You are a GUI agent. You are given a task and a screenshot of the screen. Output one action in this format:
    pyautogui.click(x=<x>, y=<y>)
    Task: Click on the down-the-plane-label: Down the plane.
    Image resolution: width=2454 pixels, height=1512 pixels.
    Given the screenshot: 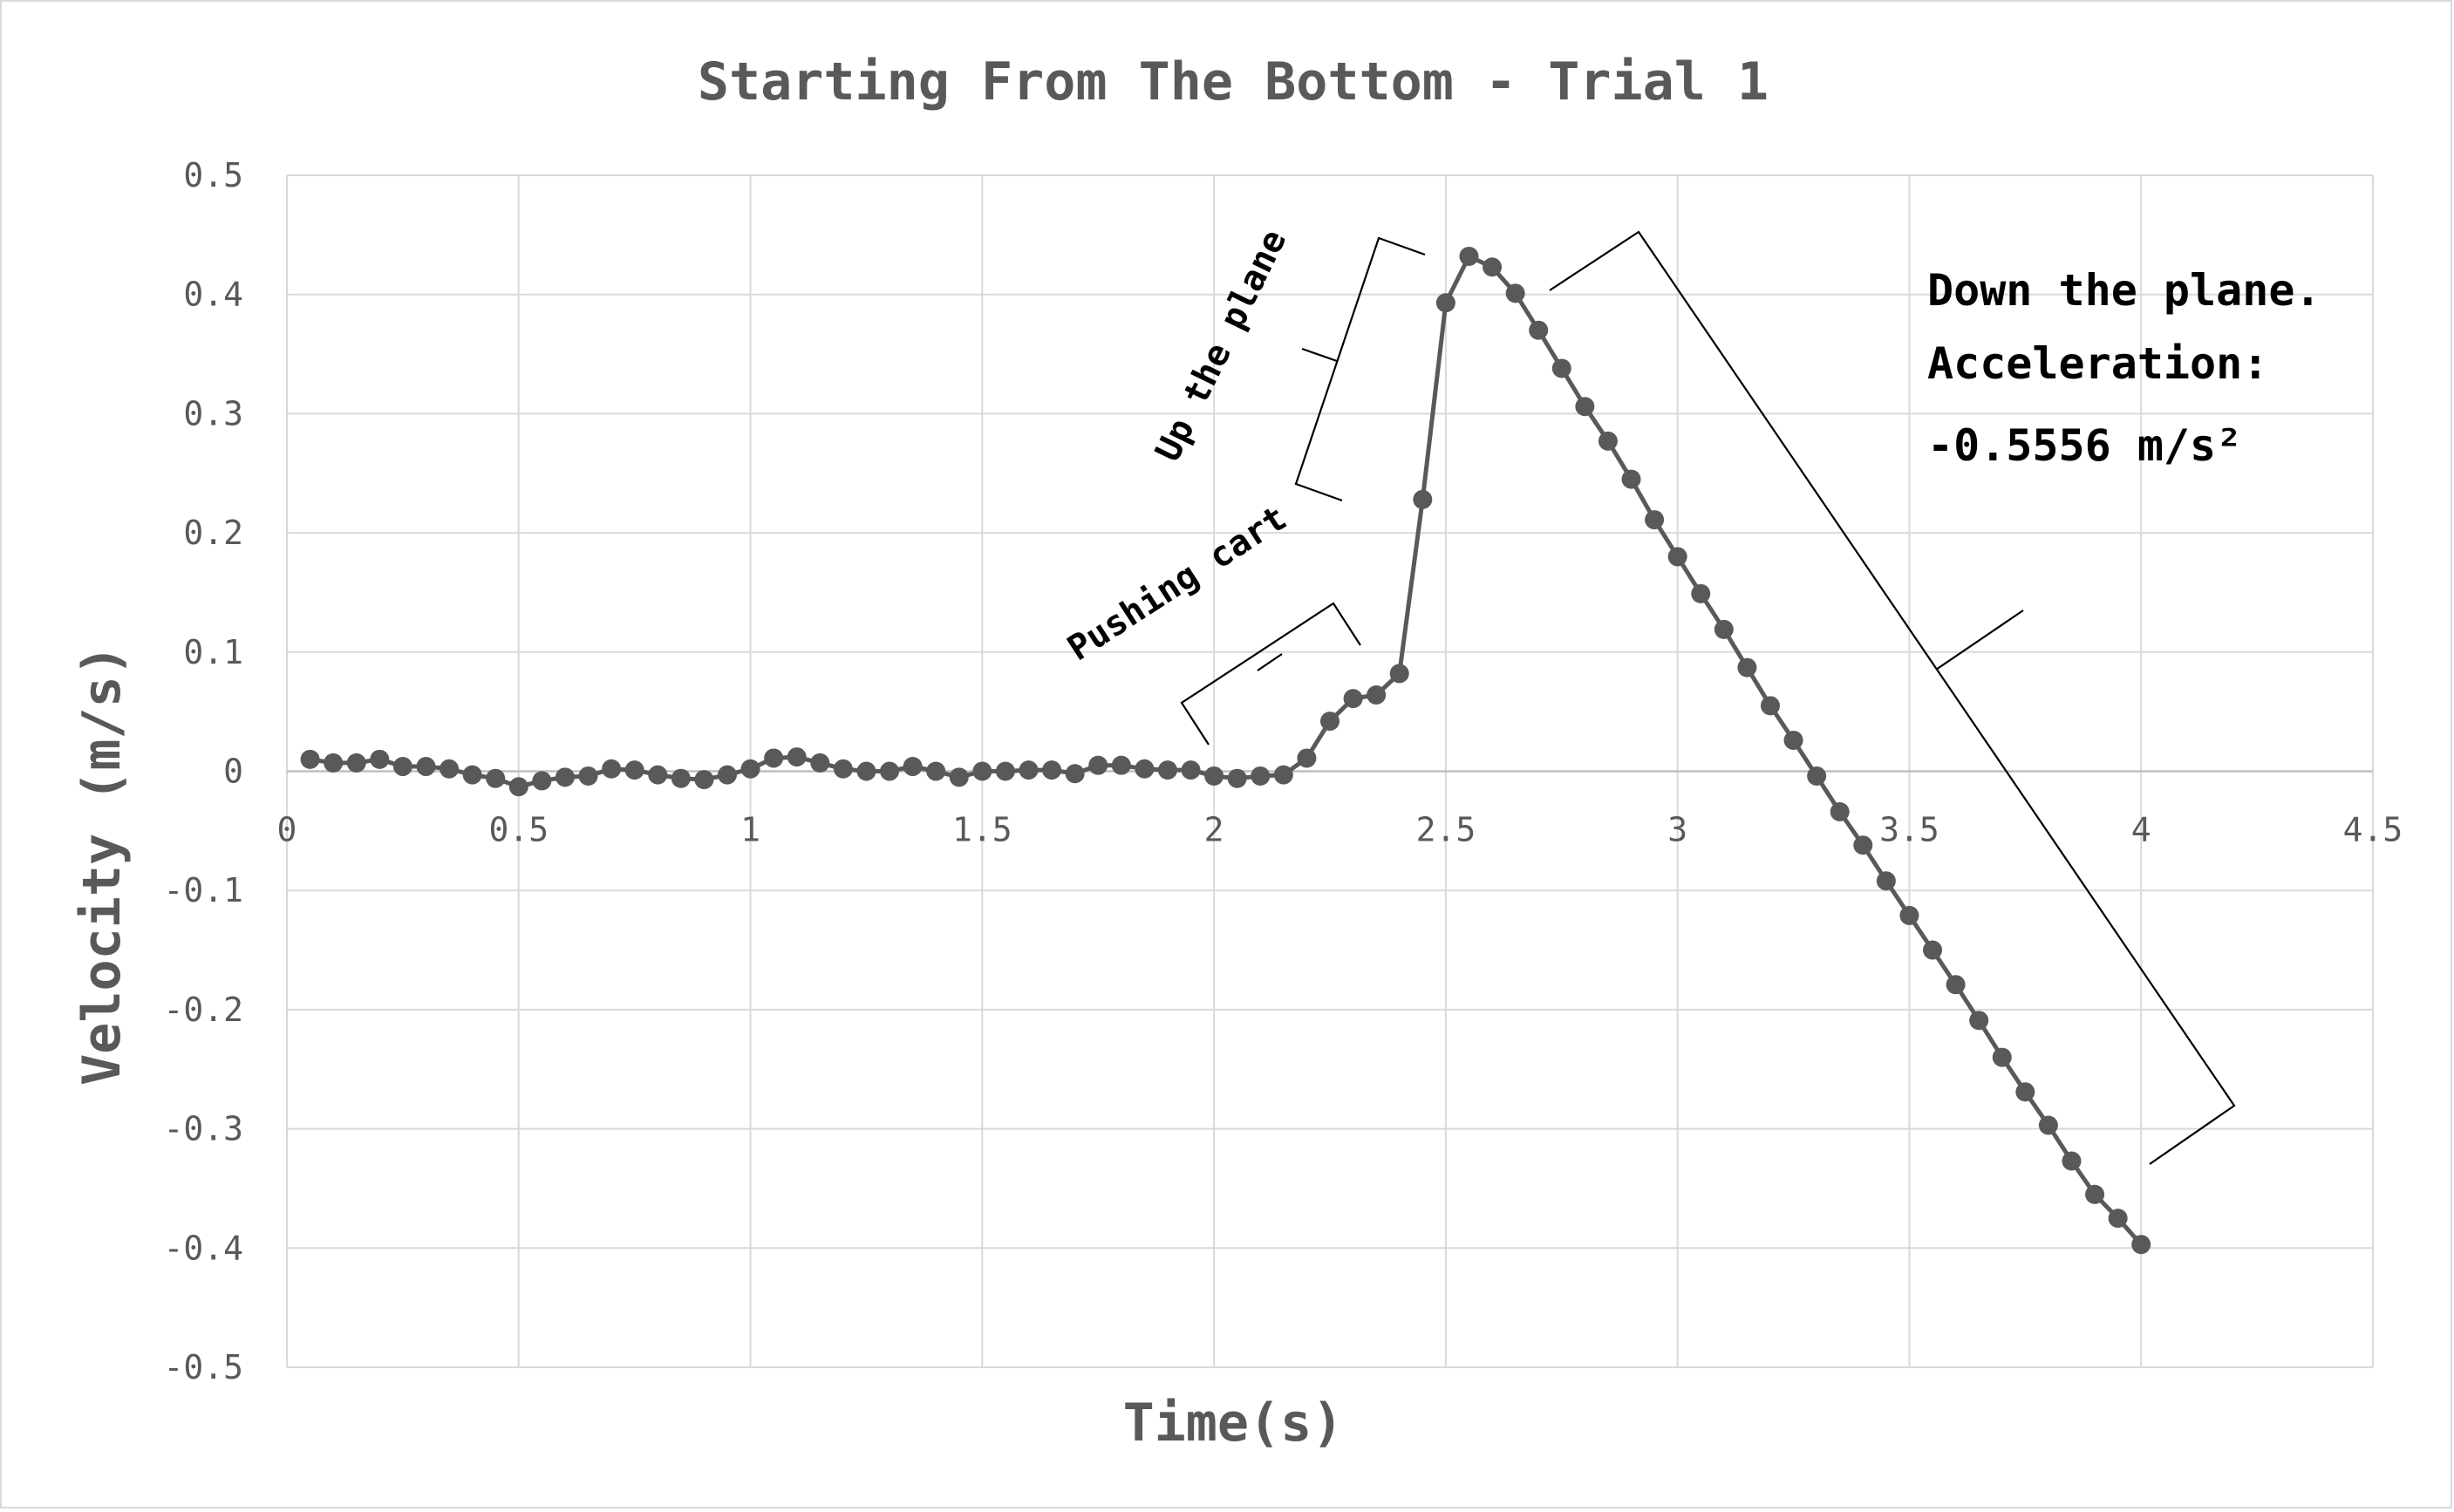 What is the action you would take?
    pyautogui.click(x=2124, y=290)
    